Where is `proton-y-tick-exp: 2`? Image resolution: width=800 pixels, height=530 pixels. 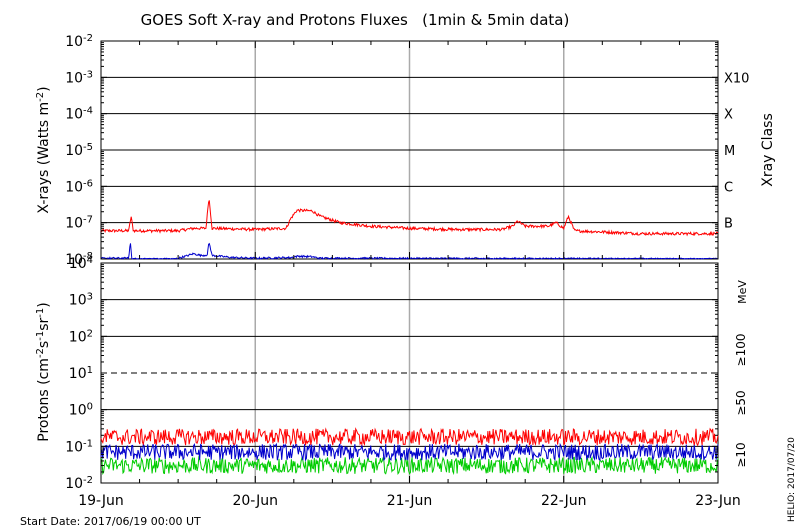 proton-y-tick-exp: 2 is located at coordinates (90, 333).